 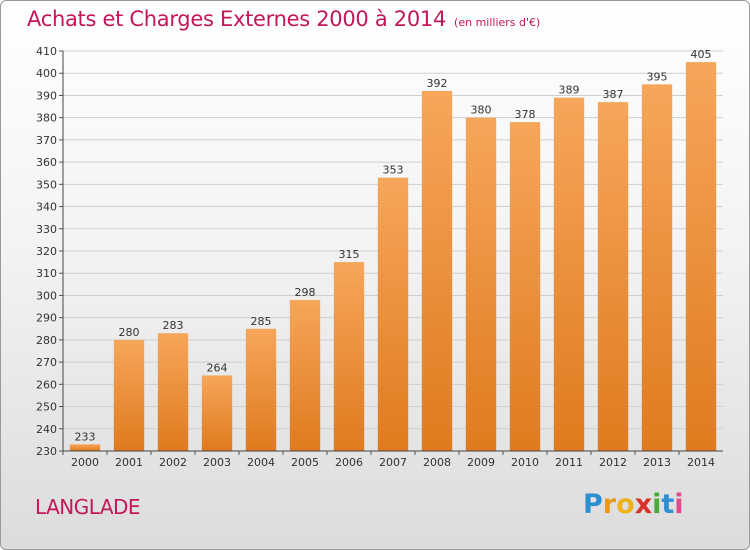 I want to click on x-tick-label: 2002, so click(x=173, y=462).